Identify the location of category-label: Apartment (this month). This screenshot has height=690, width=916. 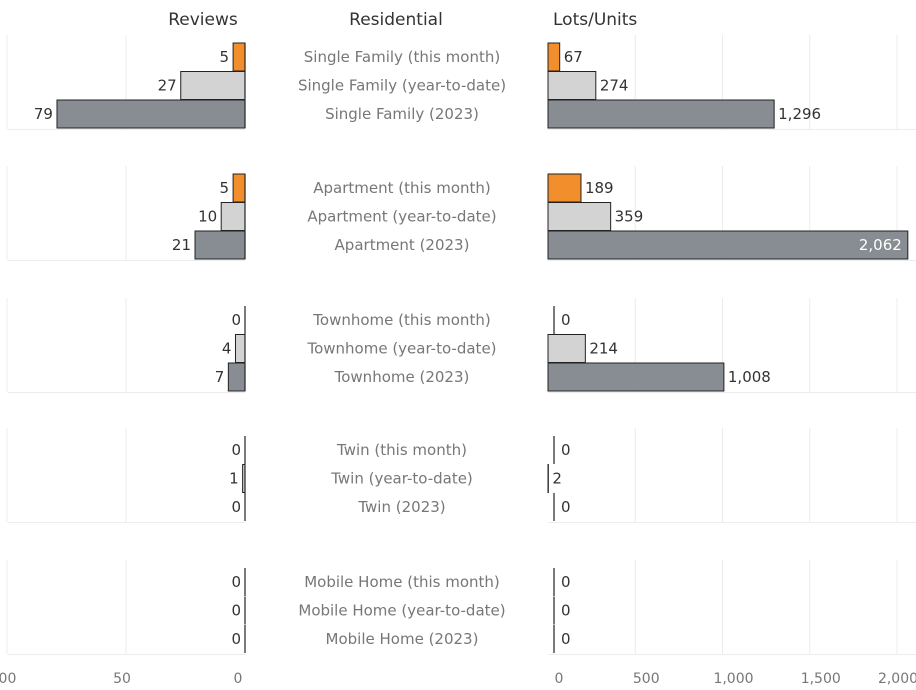
(402, 188).